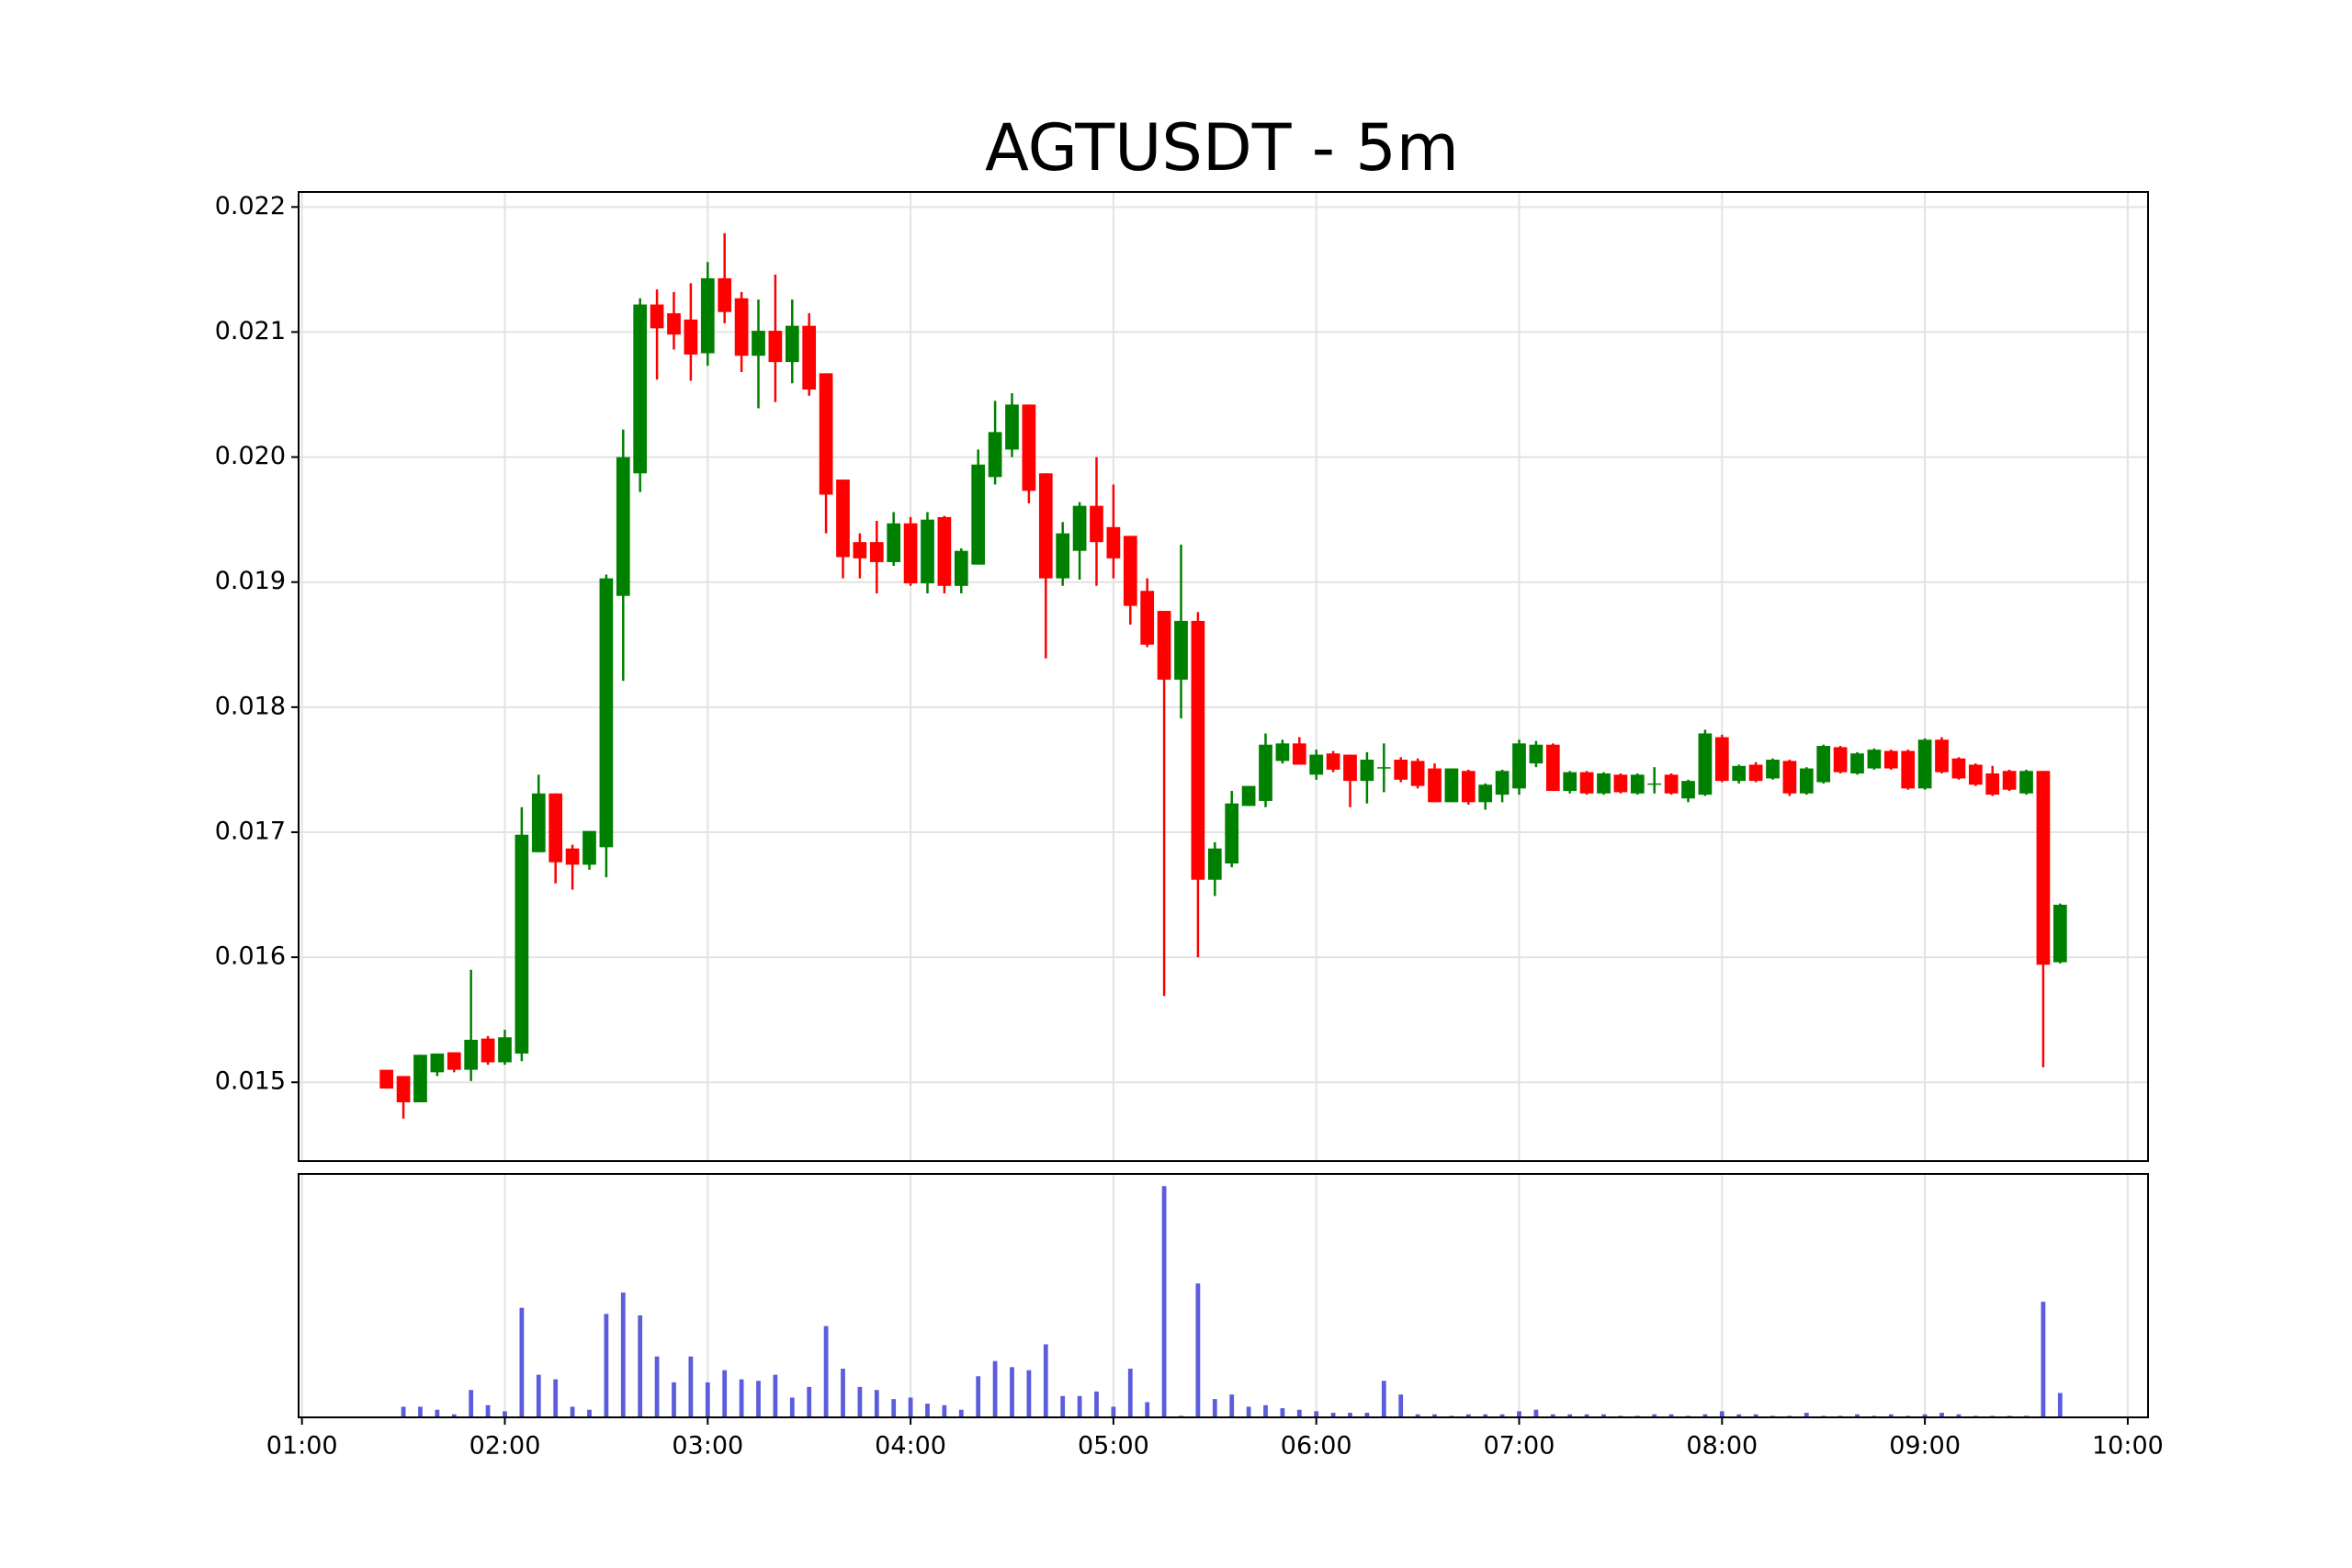 The width and height of the screenshot is (2352, 1568). I want to click on y-tick-label: 0.020, so click(250, 456).